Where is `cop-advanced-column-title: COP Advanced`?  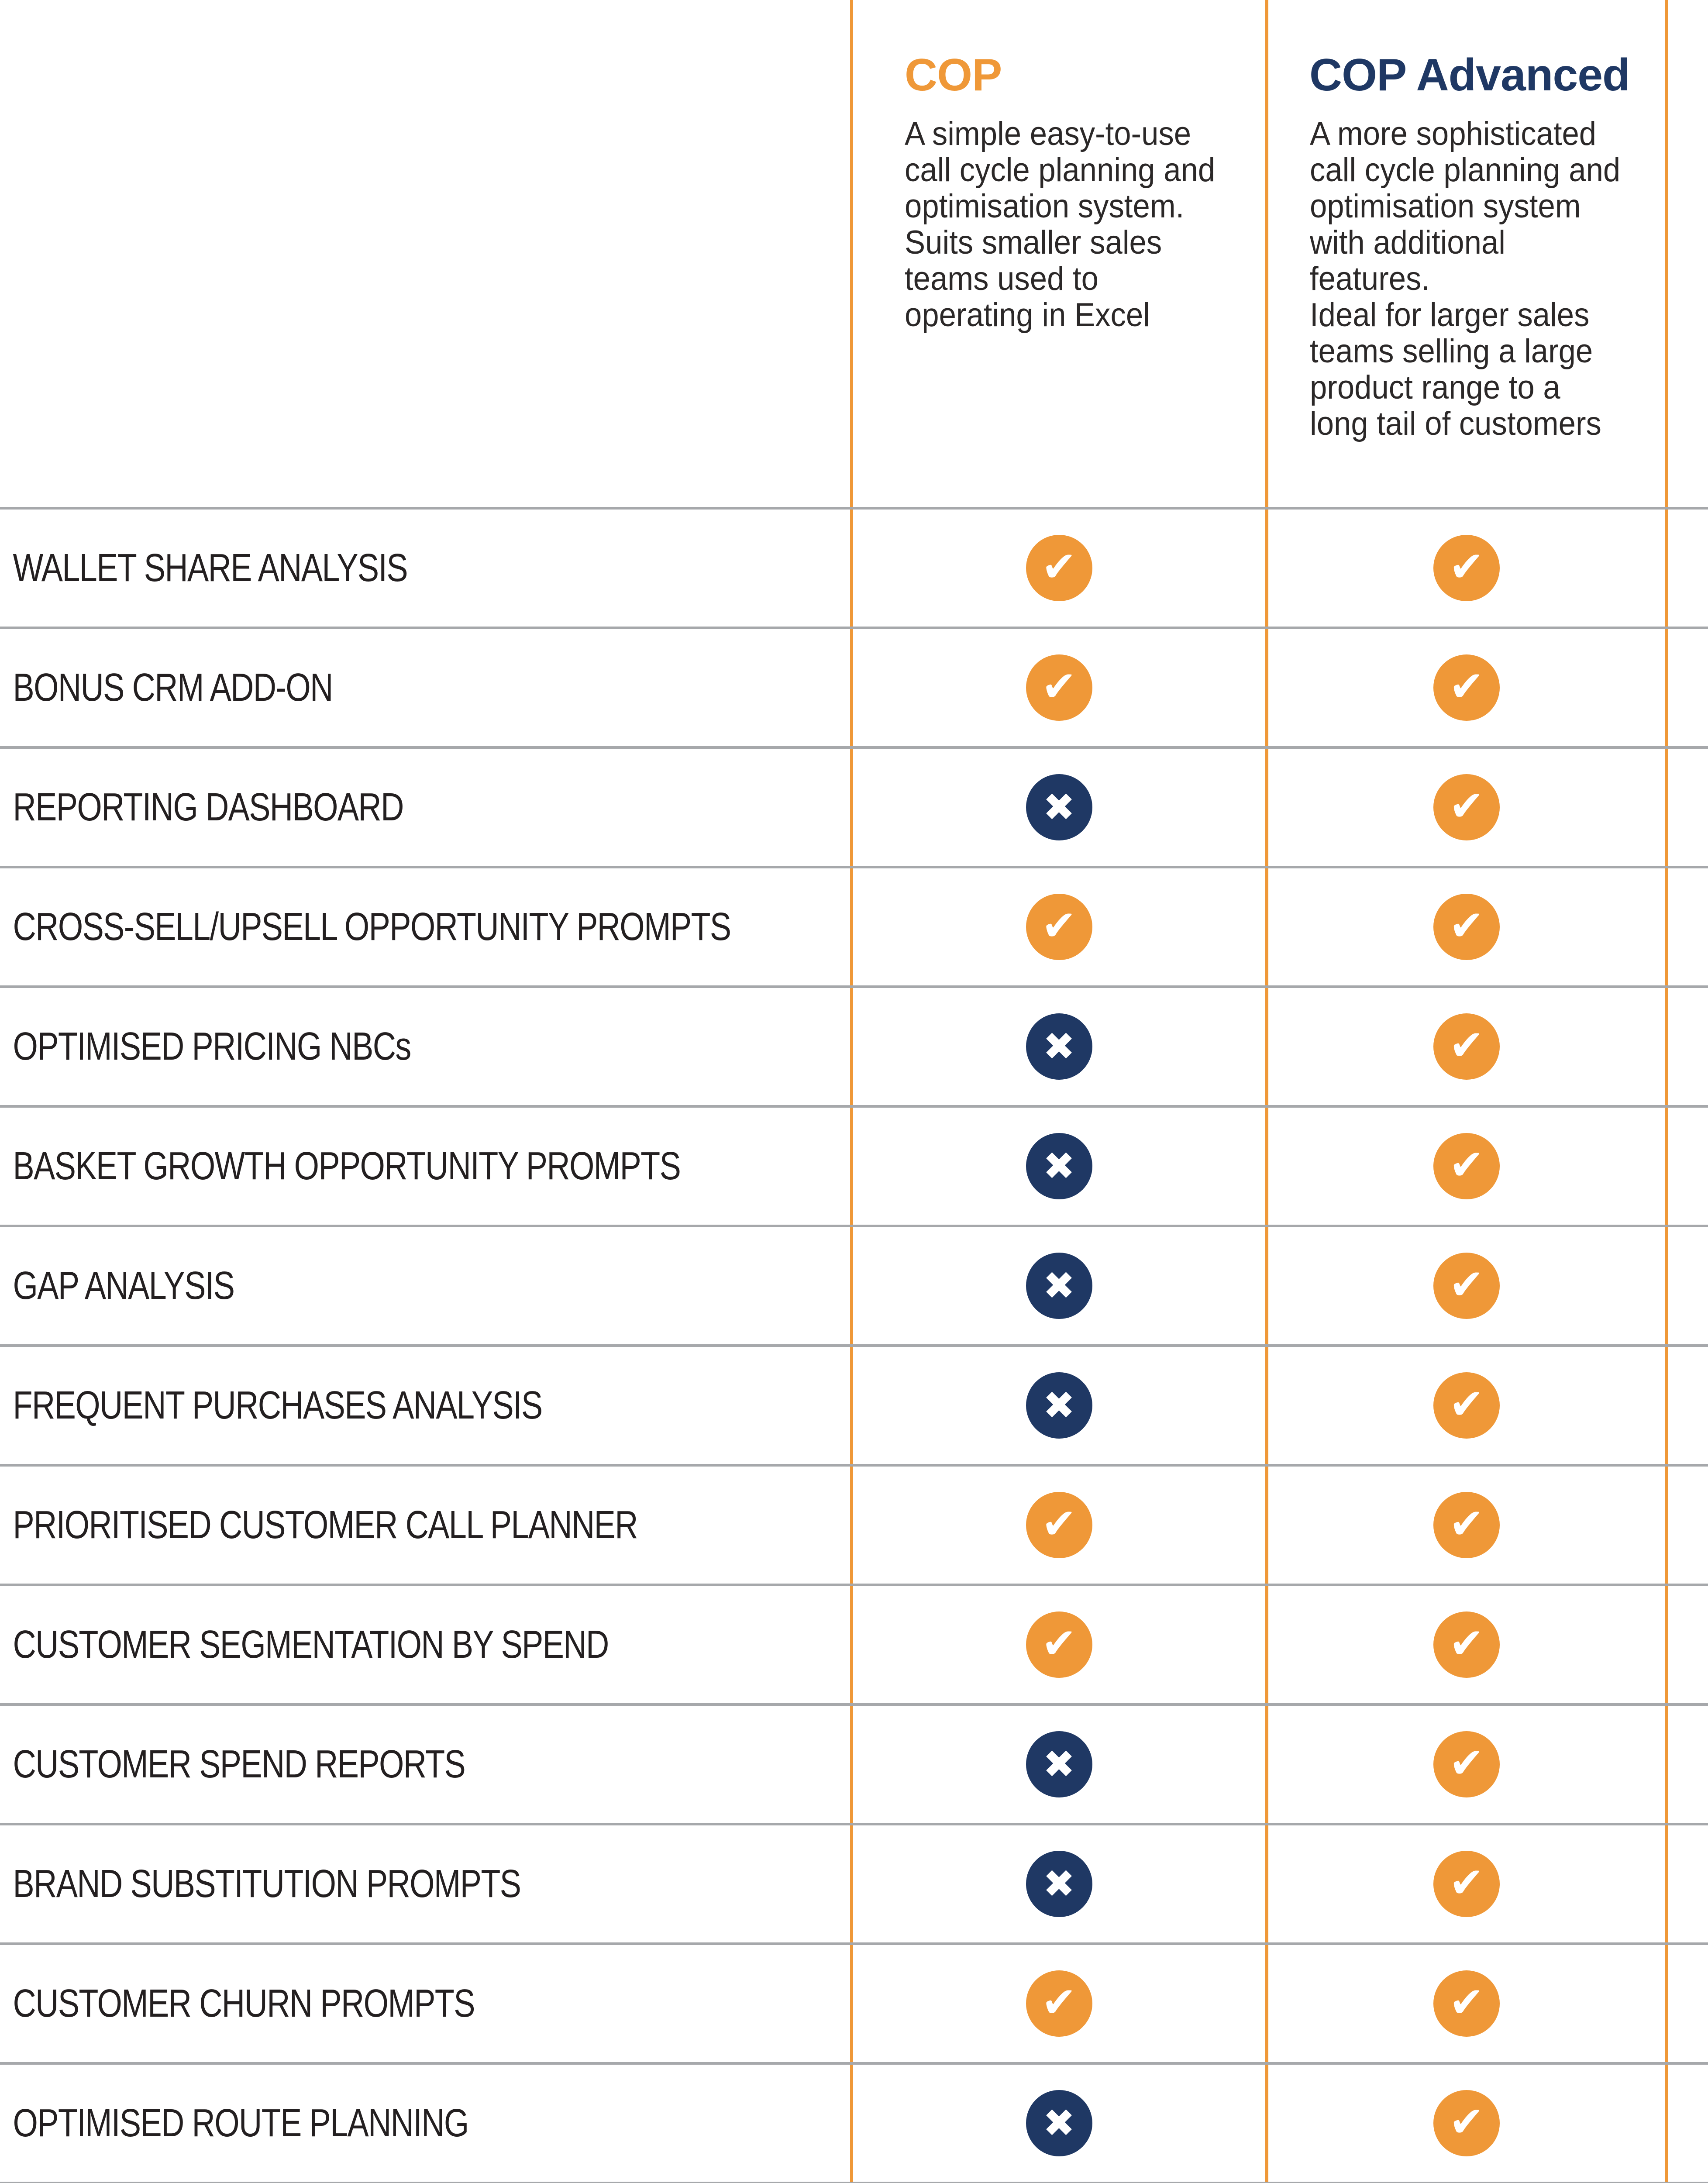 cop-advanced-column-title: COP Advanced is located at coordinates (1469, 75).